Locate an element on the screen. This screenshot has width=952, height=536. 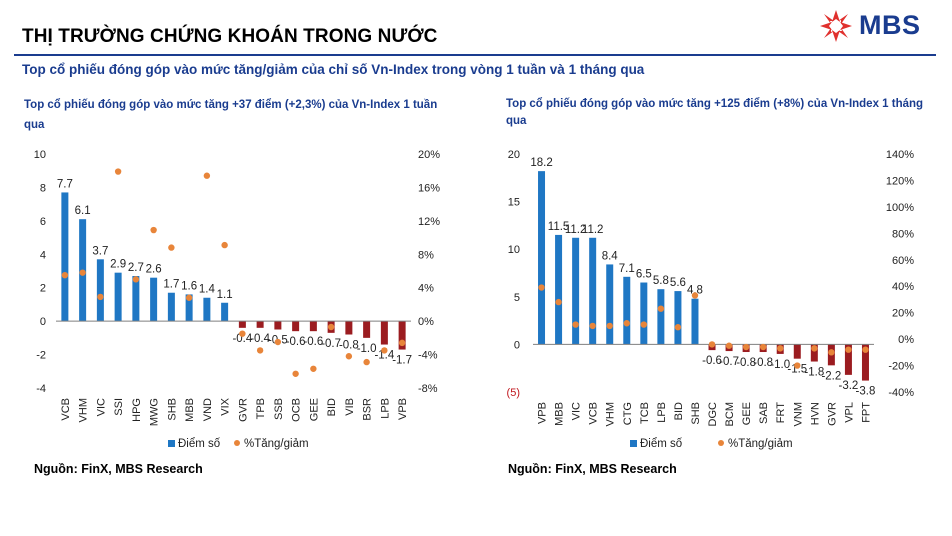
marker-hvn is located at coordinates (814, 348).